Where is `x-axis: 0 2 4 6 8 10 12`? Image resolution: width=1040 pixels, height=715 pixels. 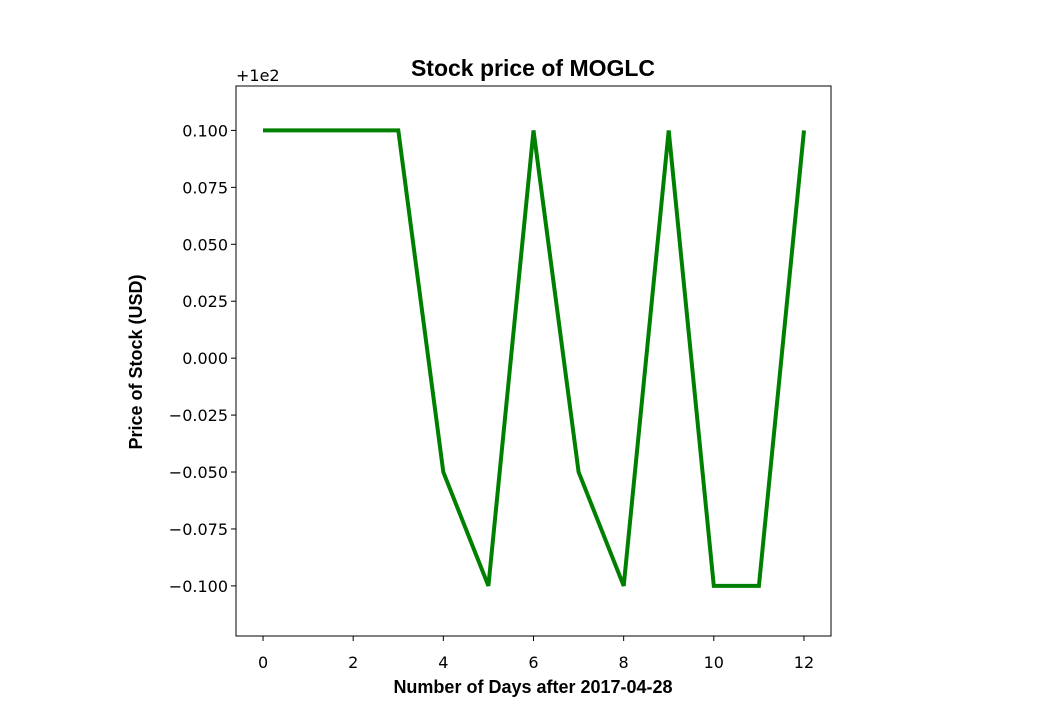
x-axis: 0 2 4 6 8 10 12 is located at coordinates (536, 654).